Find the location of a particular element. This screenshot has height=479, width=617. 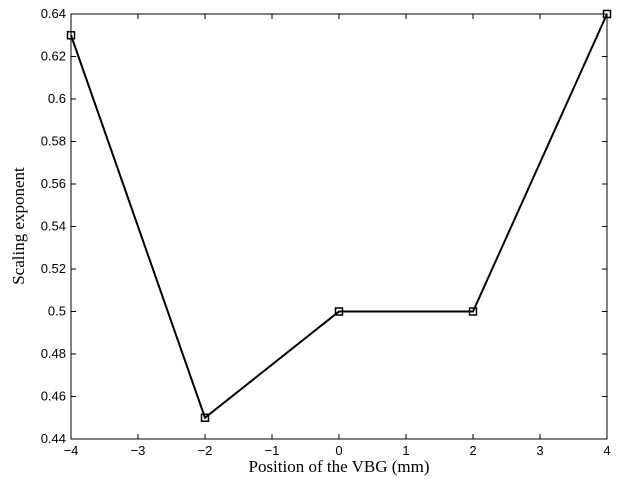

y-tick-label: 0.58 is located at coordinates (53, 141).